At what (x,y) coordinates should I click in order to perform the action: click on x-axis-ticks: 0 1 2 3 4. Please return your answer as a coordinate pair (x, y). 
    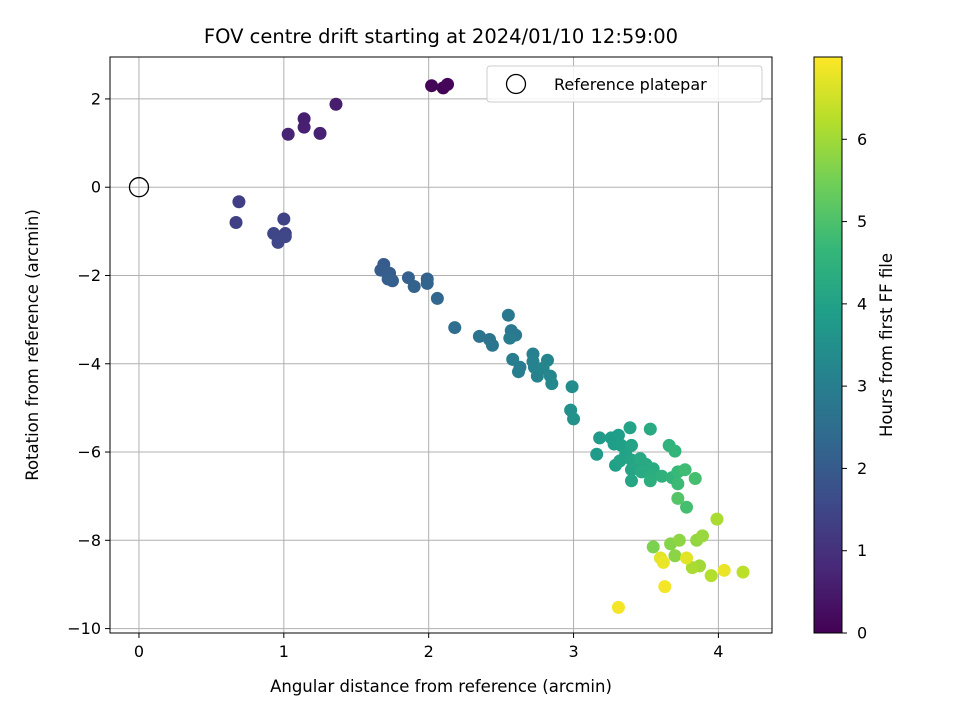
    Looking at the image, I should click on (428, 647).